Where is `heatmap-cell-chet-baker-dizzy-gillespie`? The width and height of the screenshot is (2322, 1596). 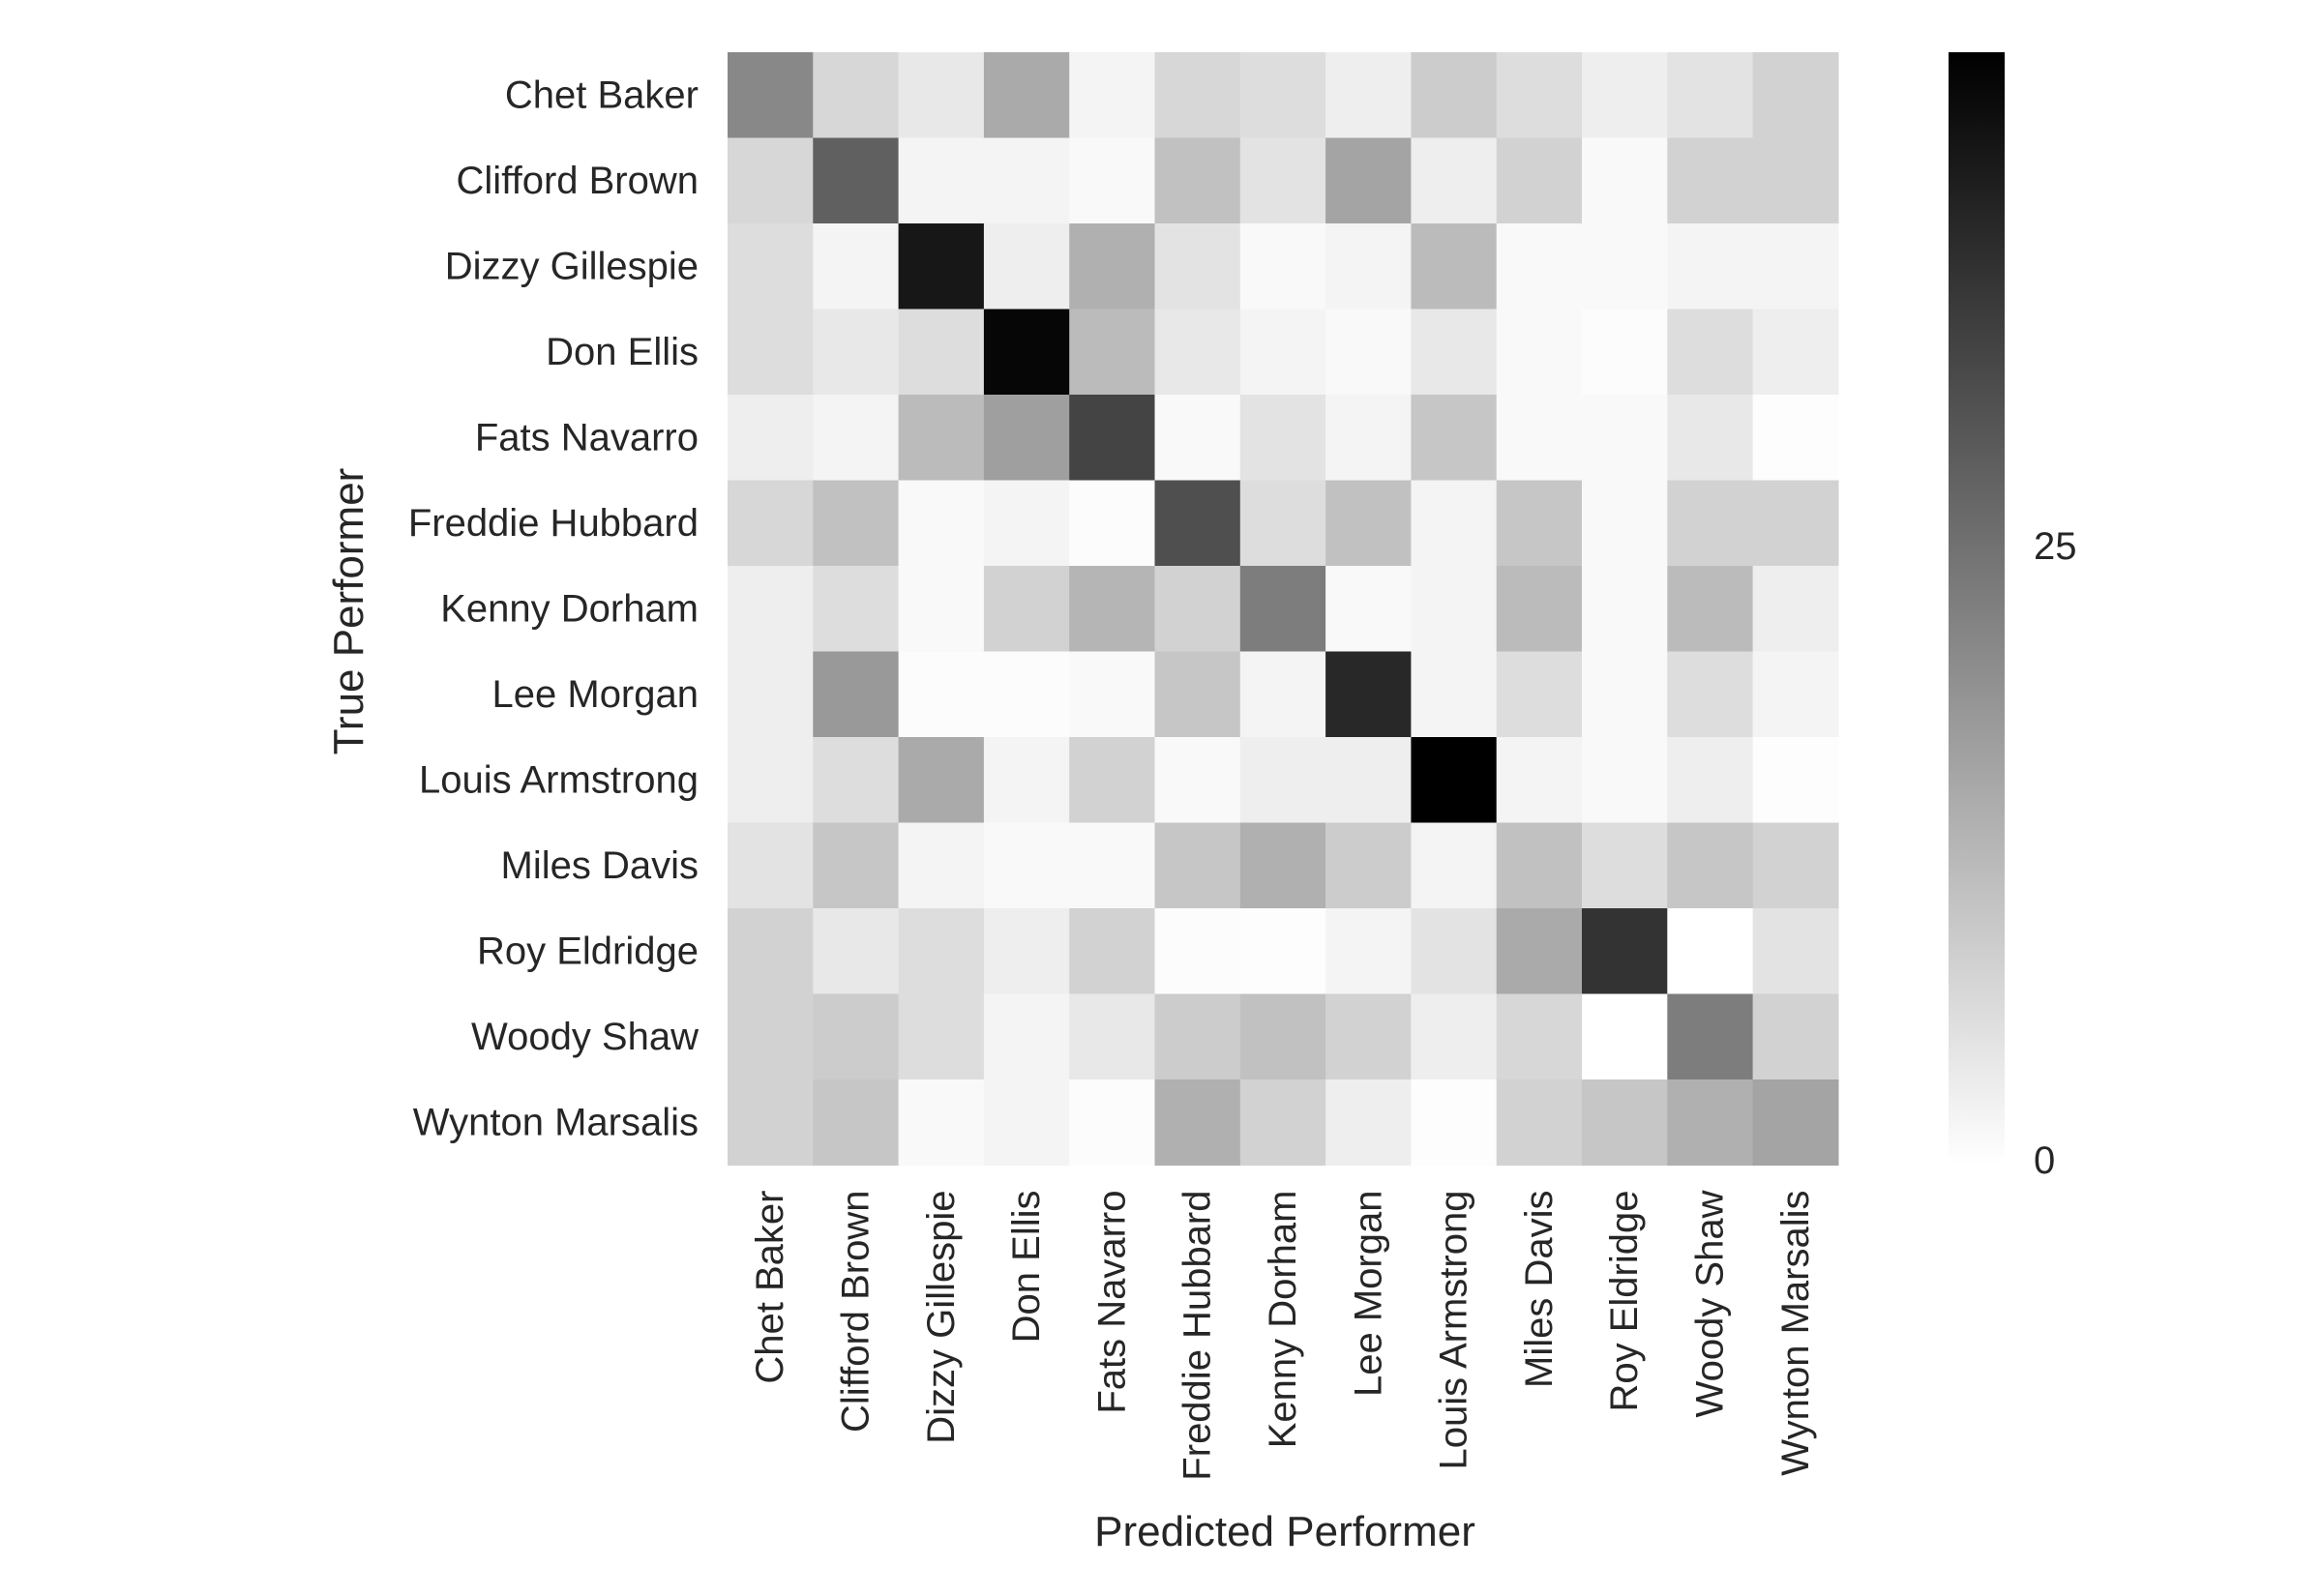
heatmap-cell-chet-baker-dizzy-gillespie is located at coordinates (941, 95).